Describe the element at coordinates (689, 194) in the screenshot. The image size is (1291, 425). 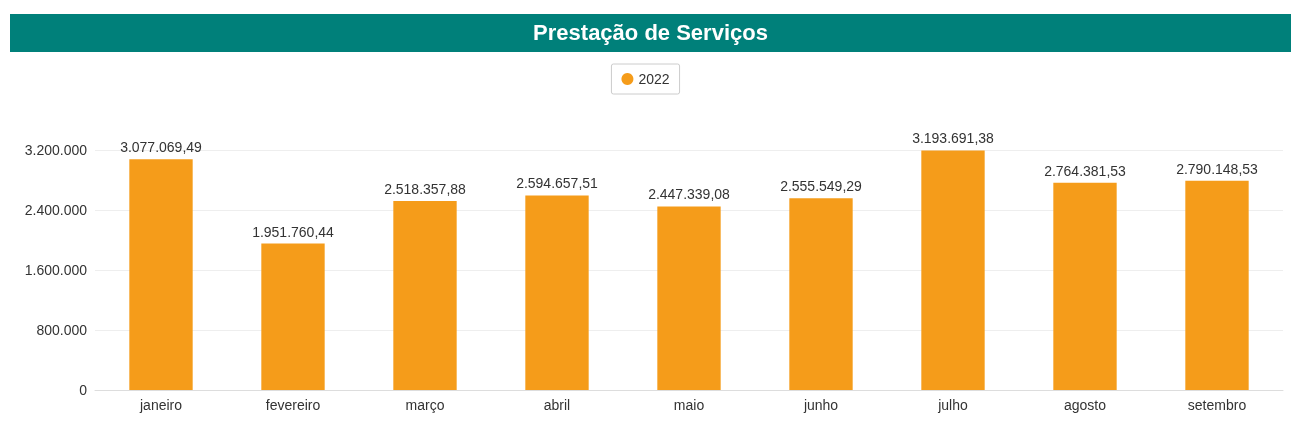
I see `data-label: 2.447.339,08` at that location.